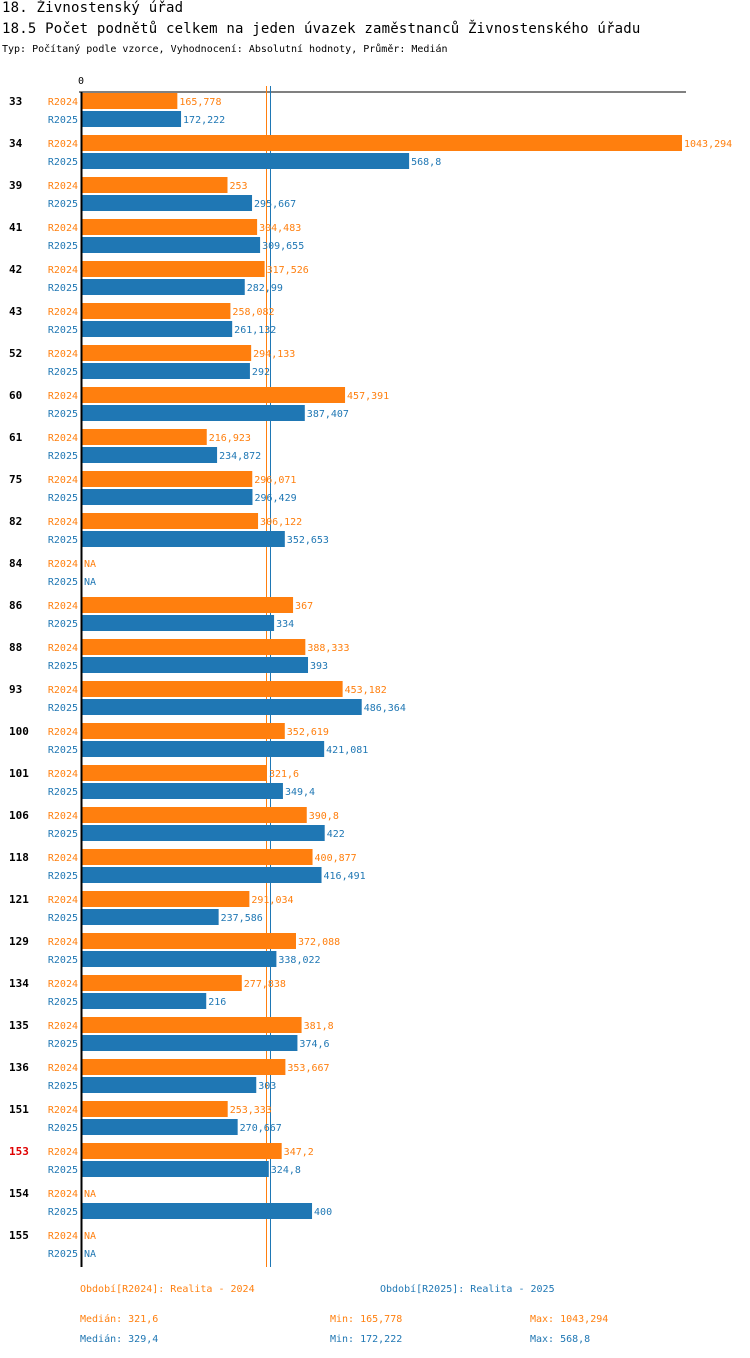  I want to click on data-label: 457,391, so click(368, 396).